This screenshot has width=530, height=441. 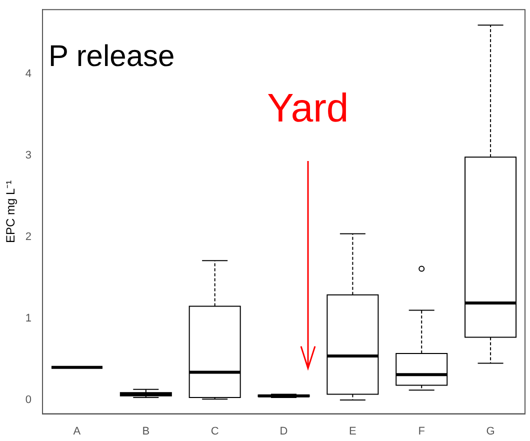 I want to click on x-tick-label: D, so click(x=284, y=431).